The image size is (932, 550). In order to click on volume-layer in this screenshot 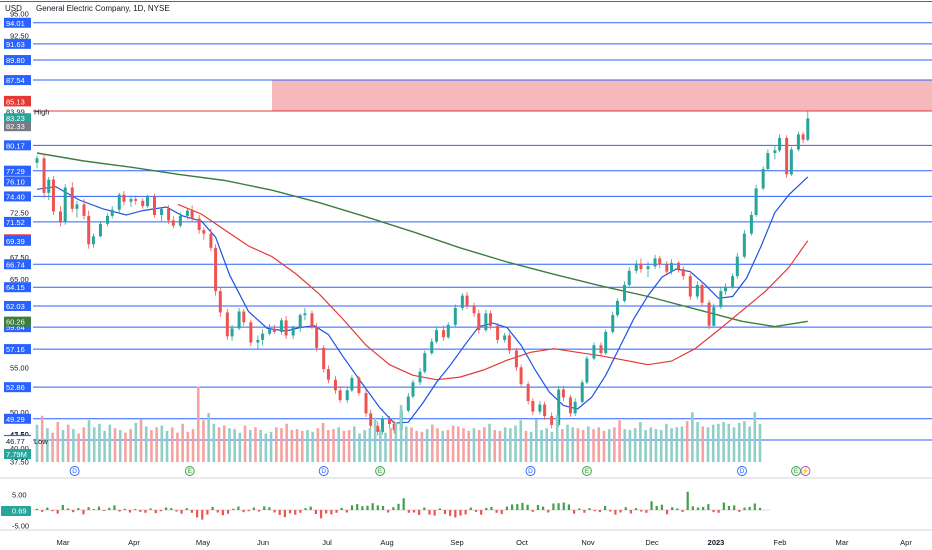, I will do `click(398, 424)`.